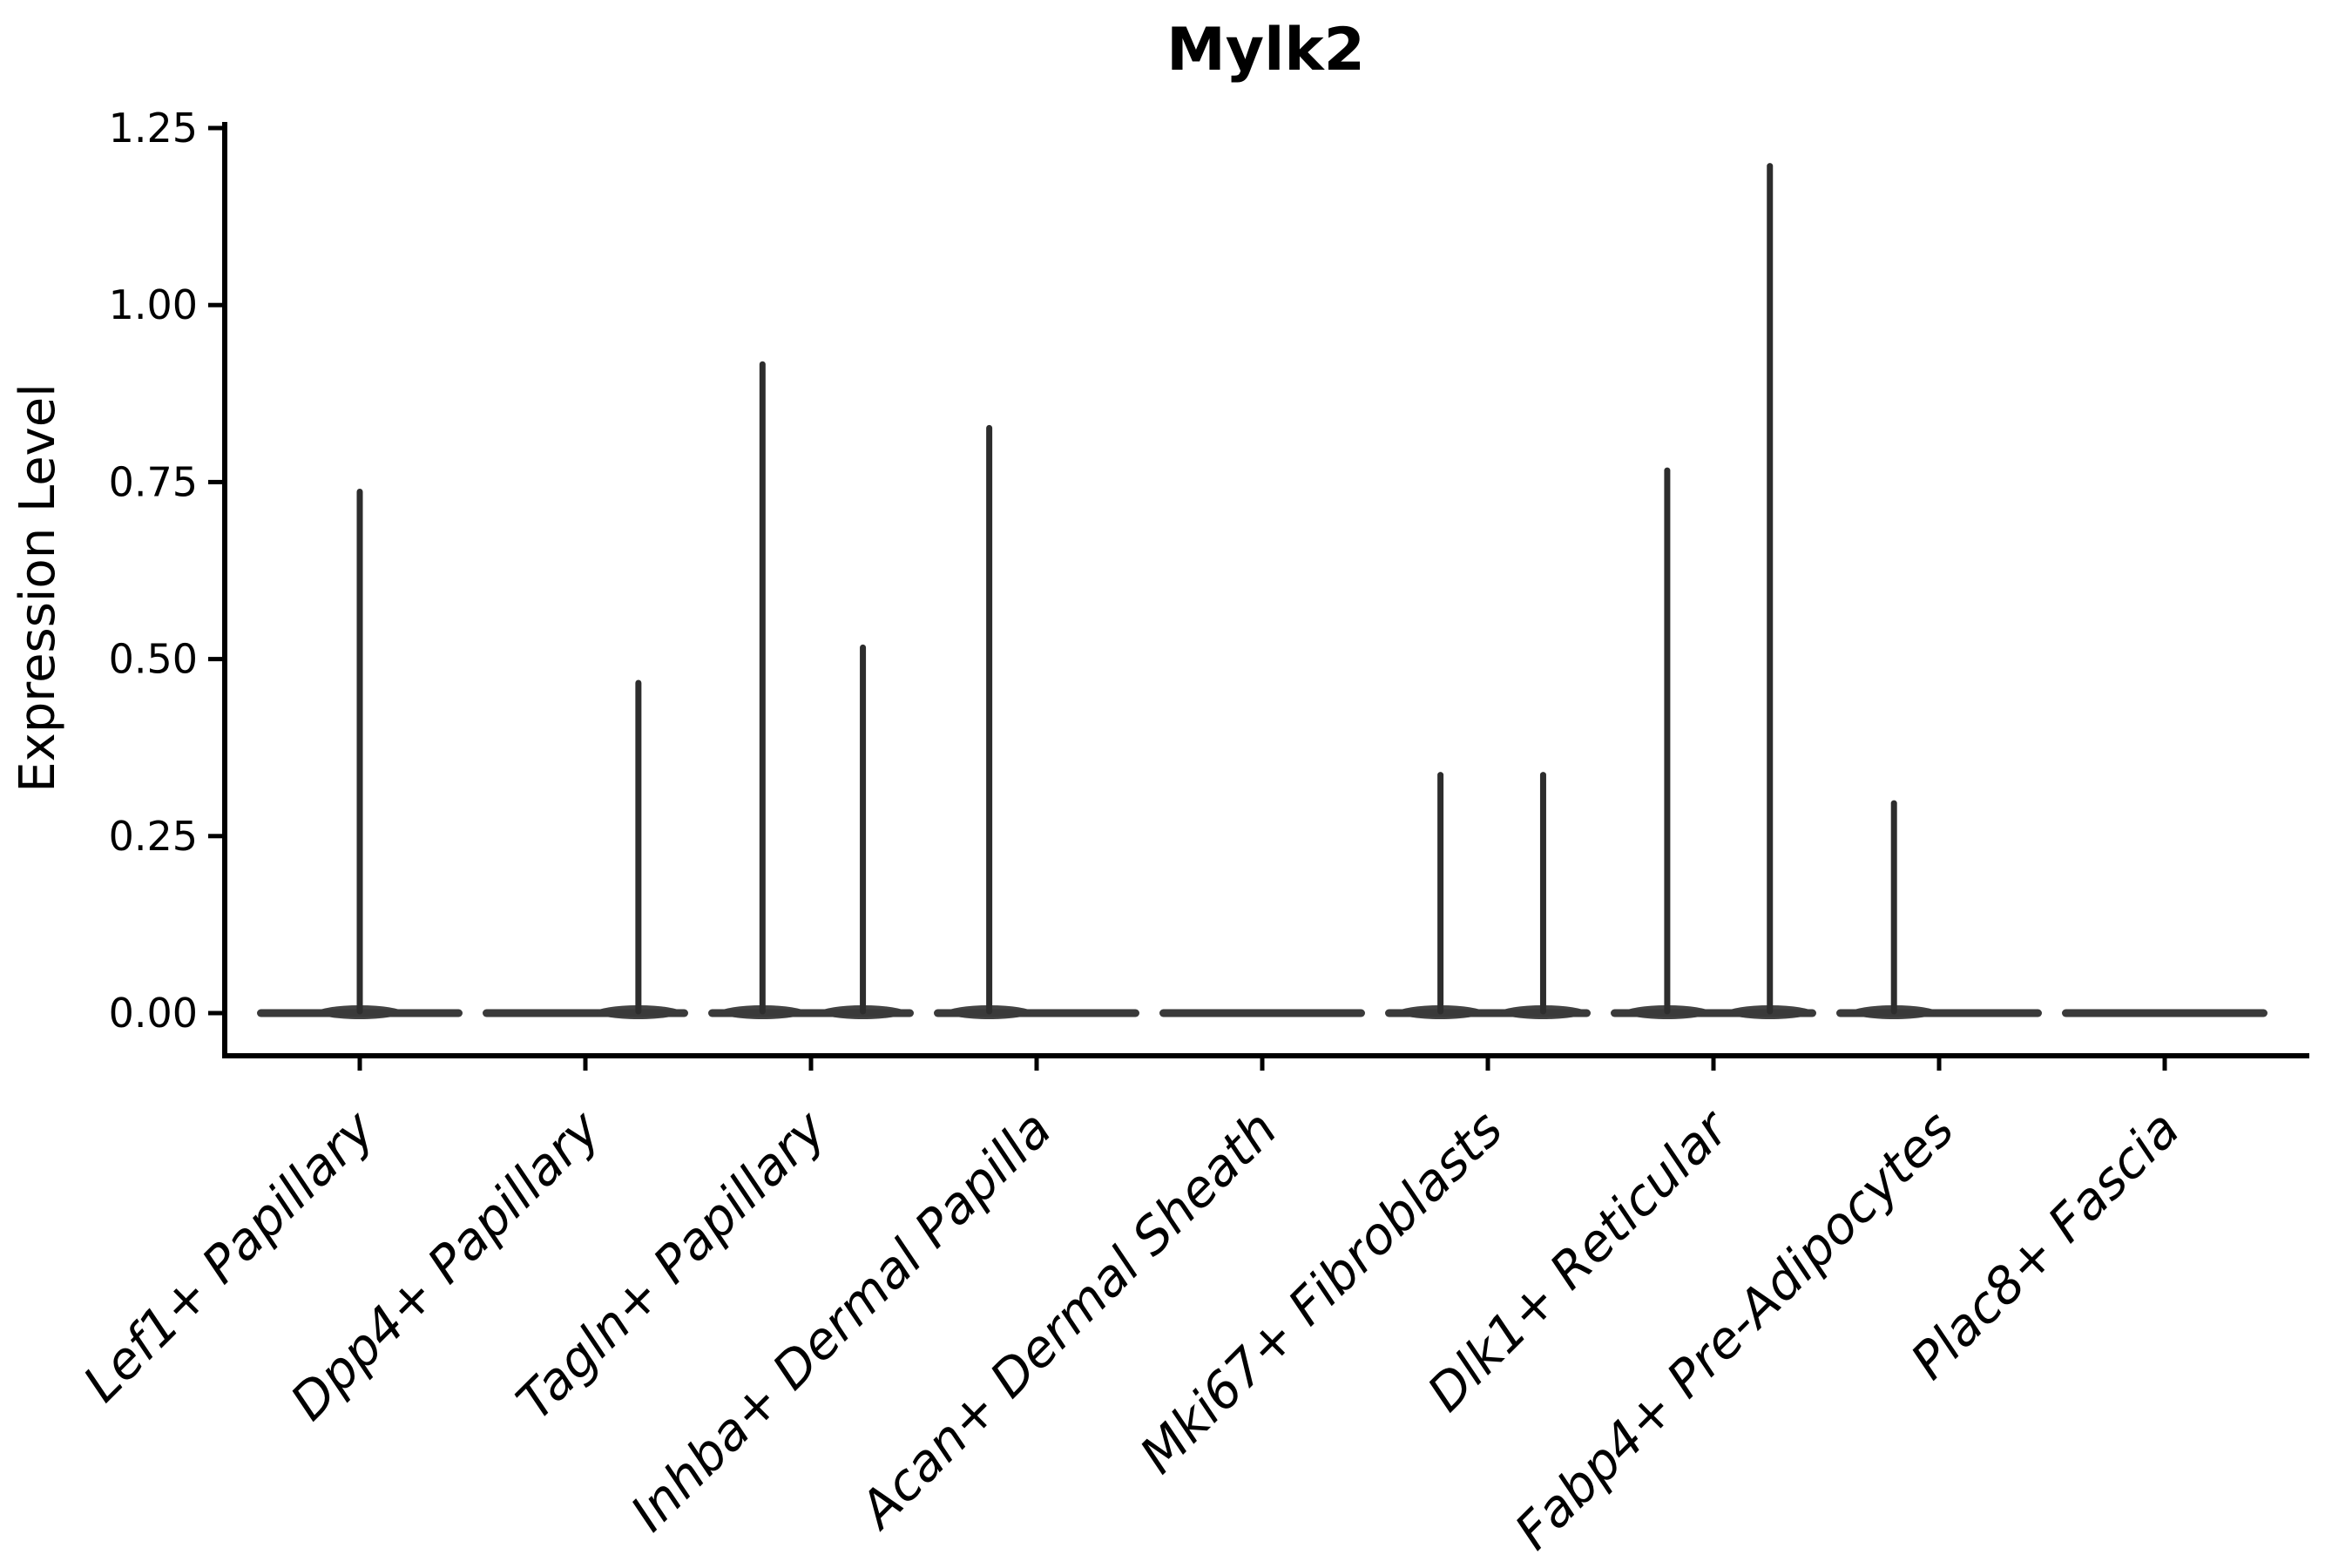 Image resolution: width=2352 pixels, height=1568 pixels. What do you see at coordinates (153, 481) in the screenshot?
I see `y-axis-tick-label: 0.75` at bounding box center [153, 481].